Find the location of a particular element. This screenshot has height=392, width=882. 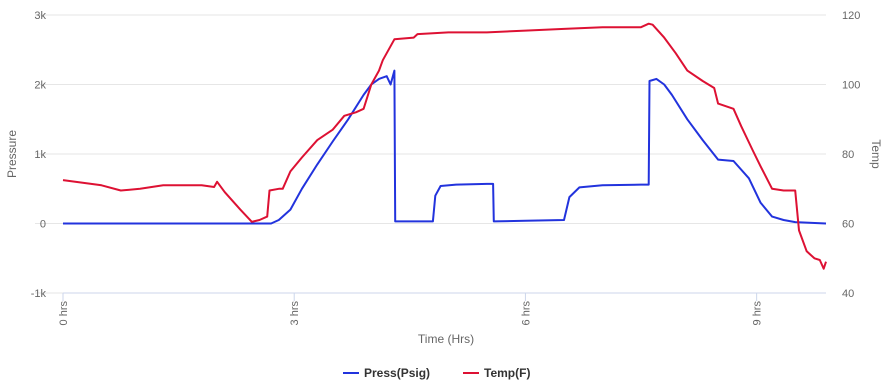

y-left-tick-label: 0 is located at coordinates (43, 225).